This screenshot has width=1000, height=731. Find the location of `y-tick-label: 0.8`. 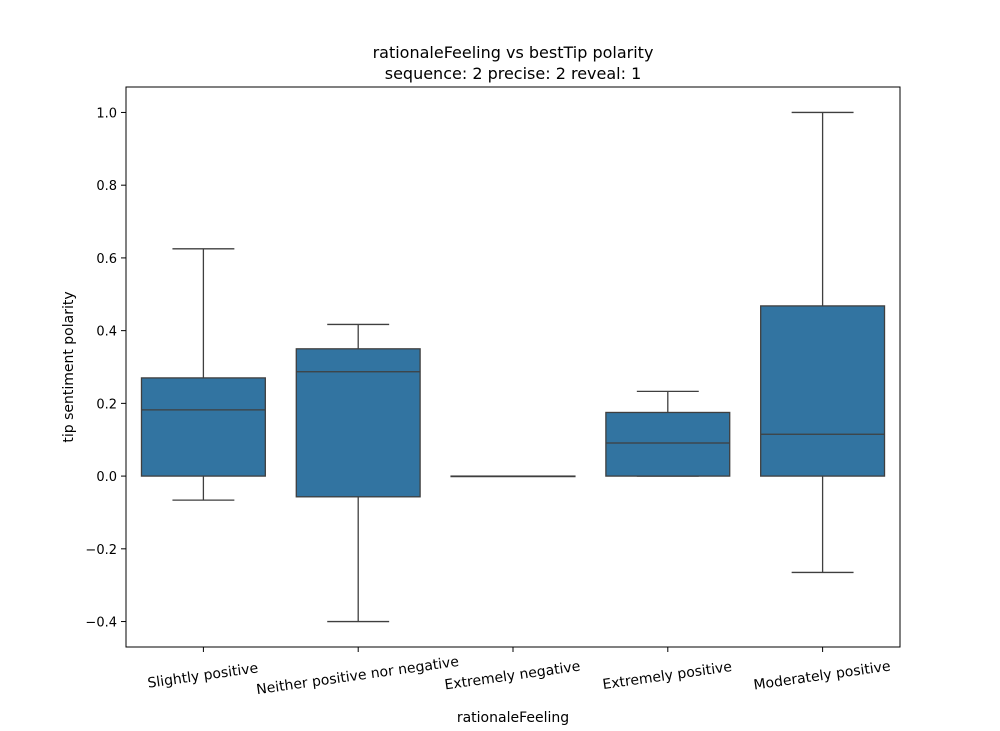

y-tick-label: 0.8 is located at coordinates (106, 186).